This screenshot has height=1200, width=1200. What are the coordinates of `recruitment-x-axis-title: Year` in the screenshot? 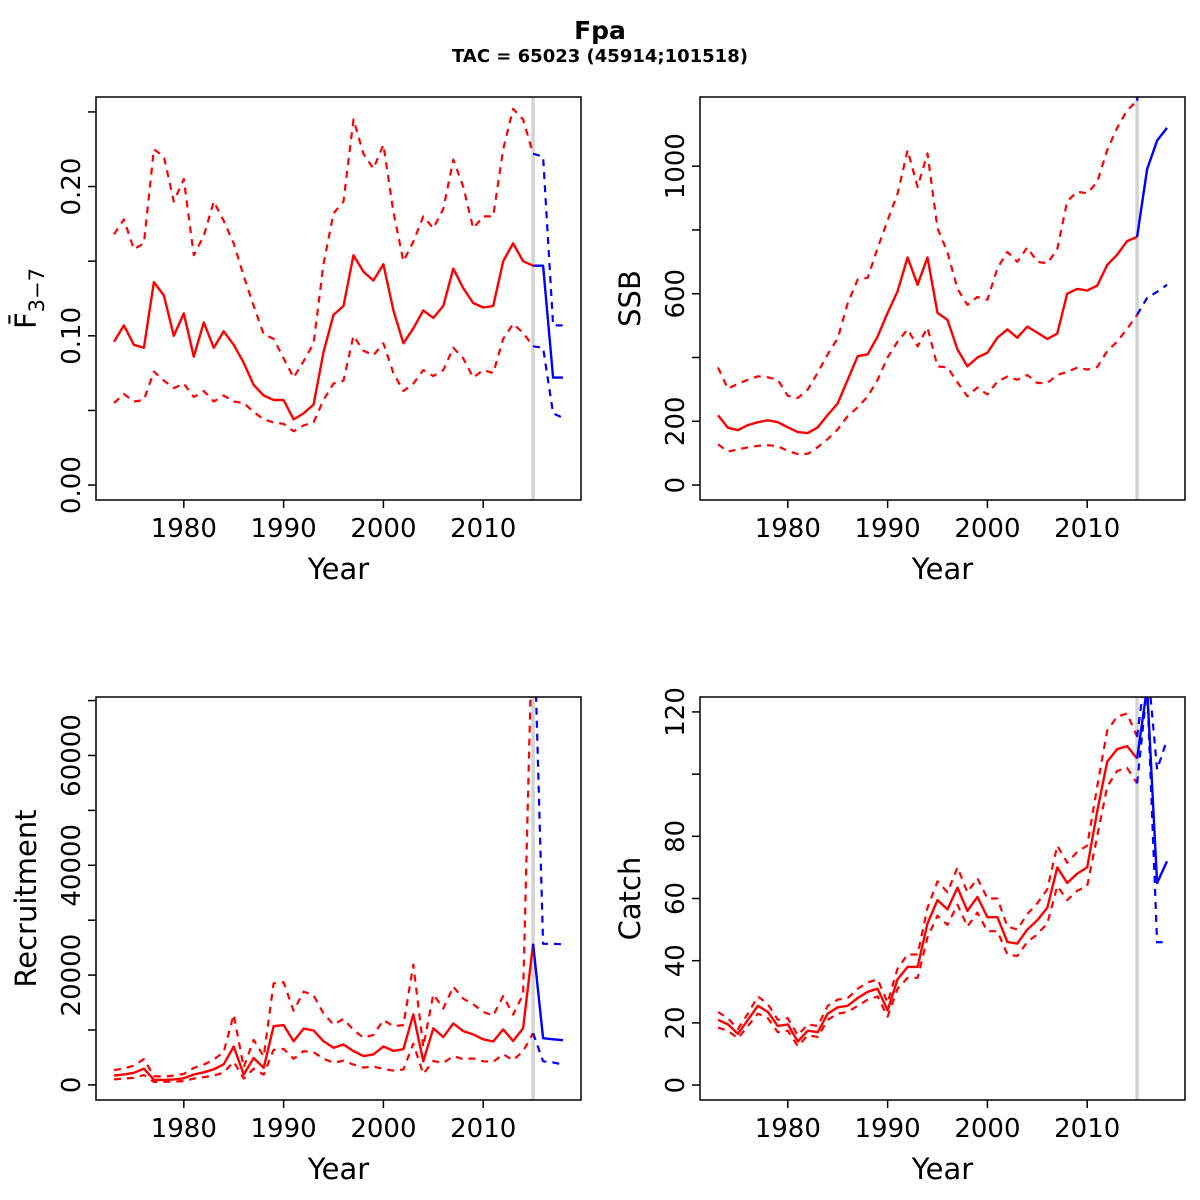 It's located at (338, 1169).